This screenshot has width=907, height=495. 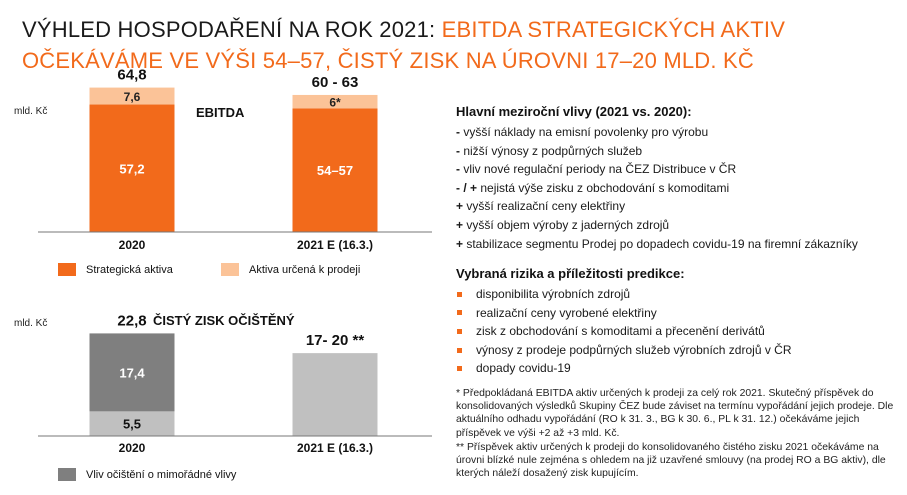 What do you see at coordinates (224, 320) in the screenshot?
I see `net-income-chart-title: ČISTÝ ZISK OČIŠTĚNÝ` at bounding box center [224, 320].